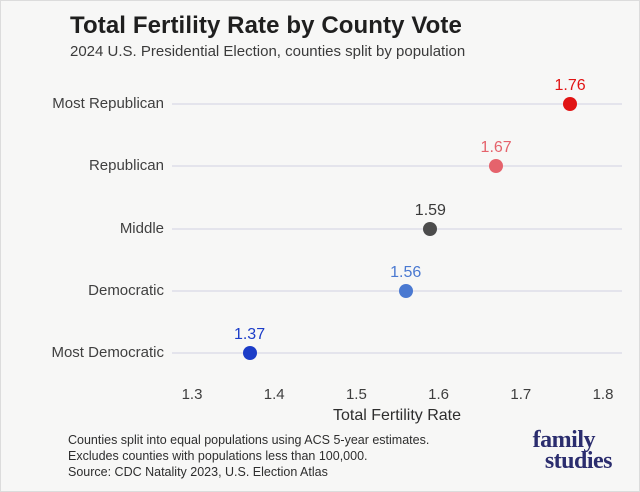 The image size is (640, 492). I want to click on x-tick-label: 1.5, so click(356, 394).